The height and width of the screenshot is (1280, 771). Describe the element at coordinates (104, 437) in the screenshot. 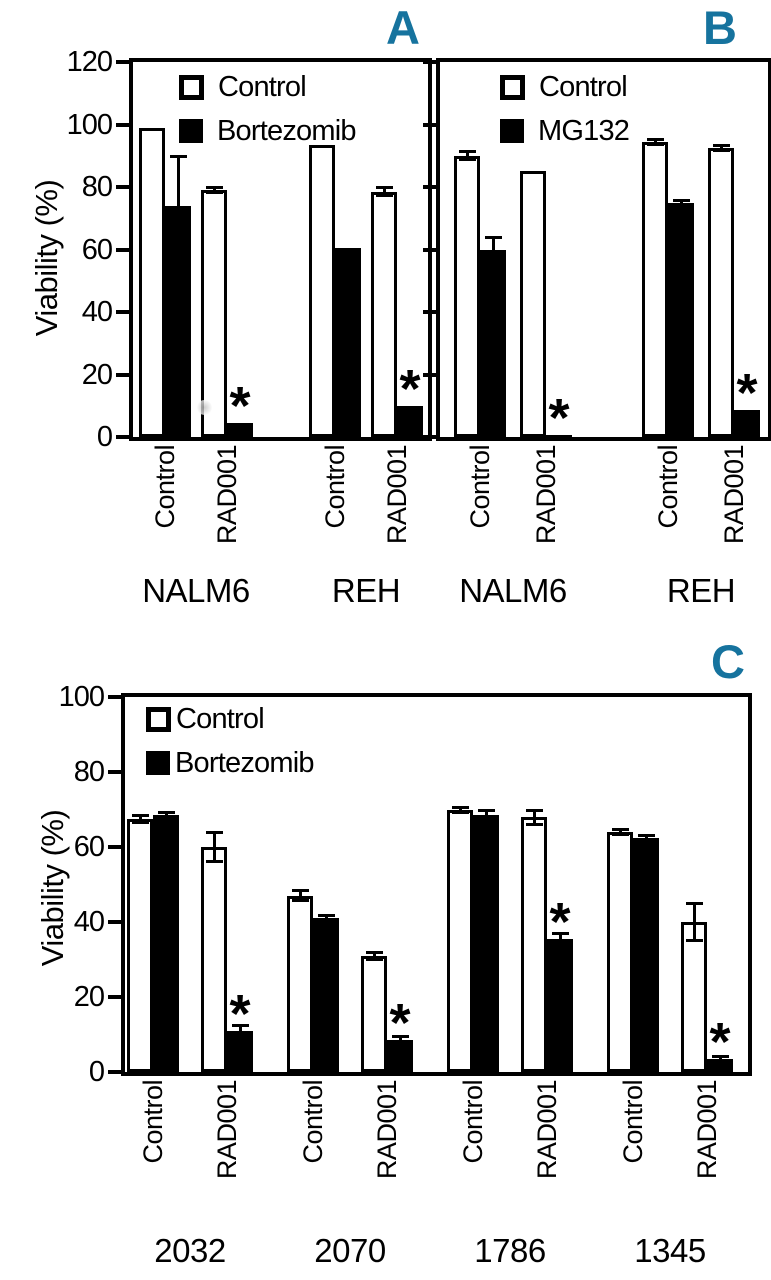

I see `y-tick-label: 0` at that location.